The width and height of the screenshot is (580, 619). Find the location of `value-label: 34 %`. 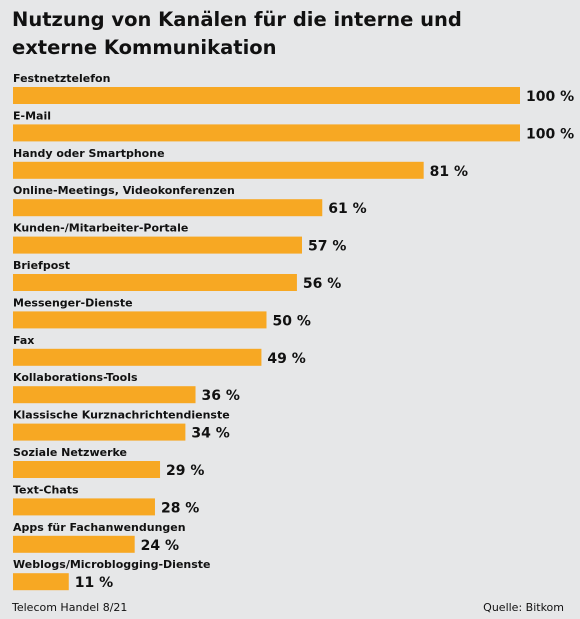

value-label: 34 % is located at coordinates (210, 434).